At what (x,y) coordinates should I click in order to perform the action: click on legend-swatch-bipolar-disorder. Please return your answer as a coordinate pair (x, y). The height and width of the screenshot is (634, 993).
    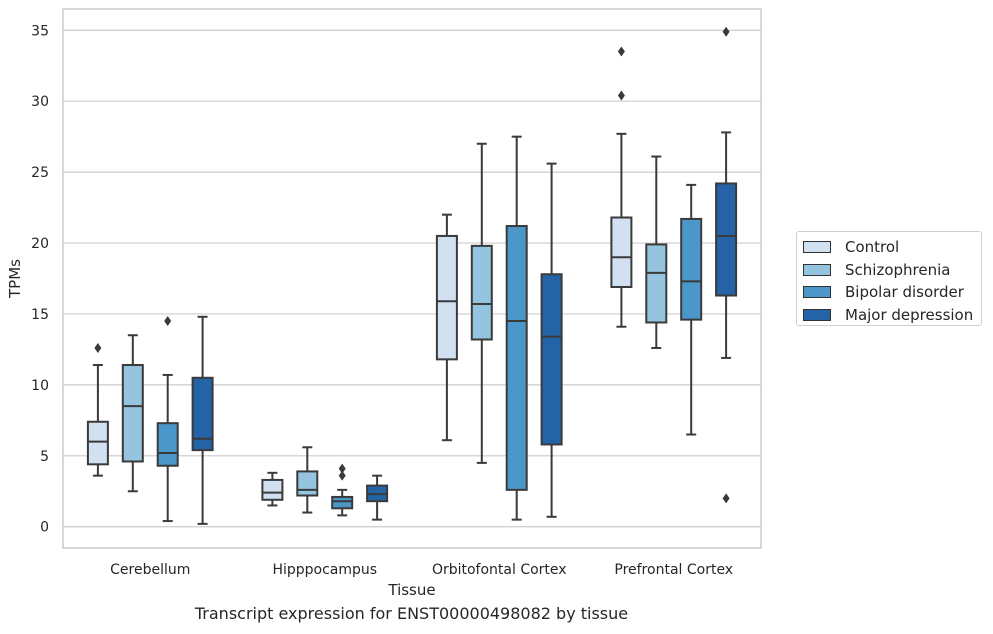
    Looking at the image, I should click on (817, 292).